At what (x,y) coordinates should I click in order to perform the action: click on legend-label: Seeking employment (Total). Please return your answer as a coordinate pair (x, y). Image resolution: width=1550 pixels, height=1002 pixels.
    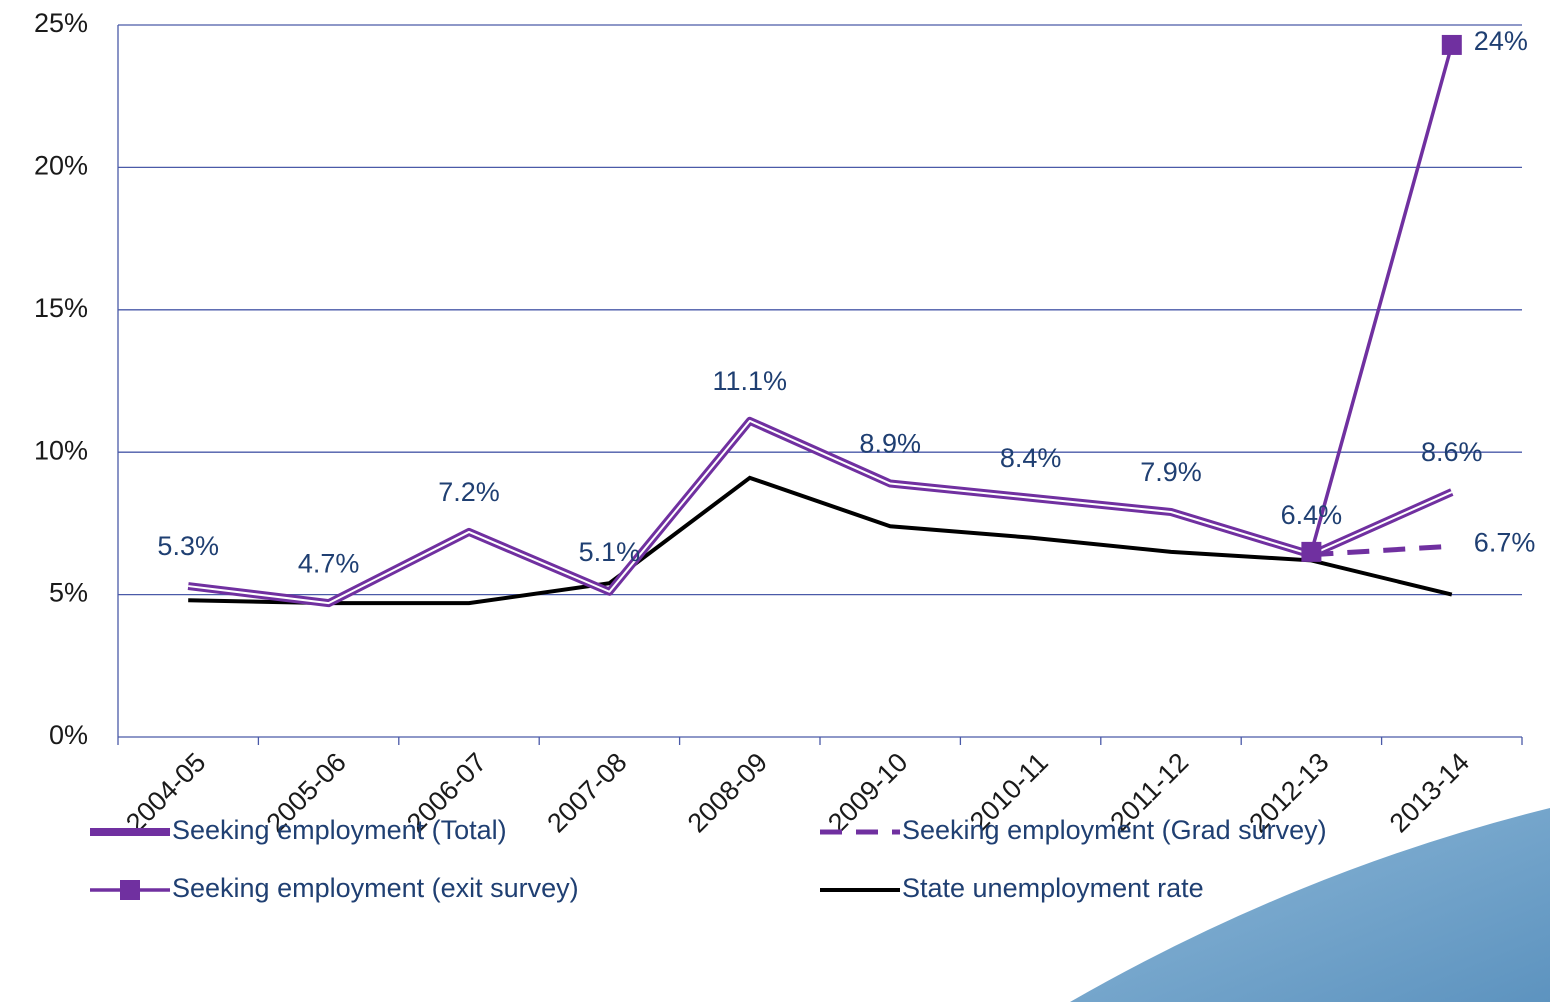
    Looking at the image, I should click on (339, 830).